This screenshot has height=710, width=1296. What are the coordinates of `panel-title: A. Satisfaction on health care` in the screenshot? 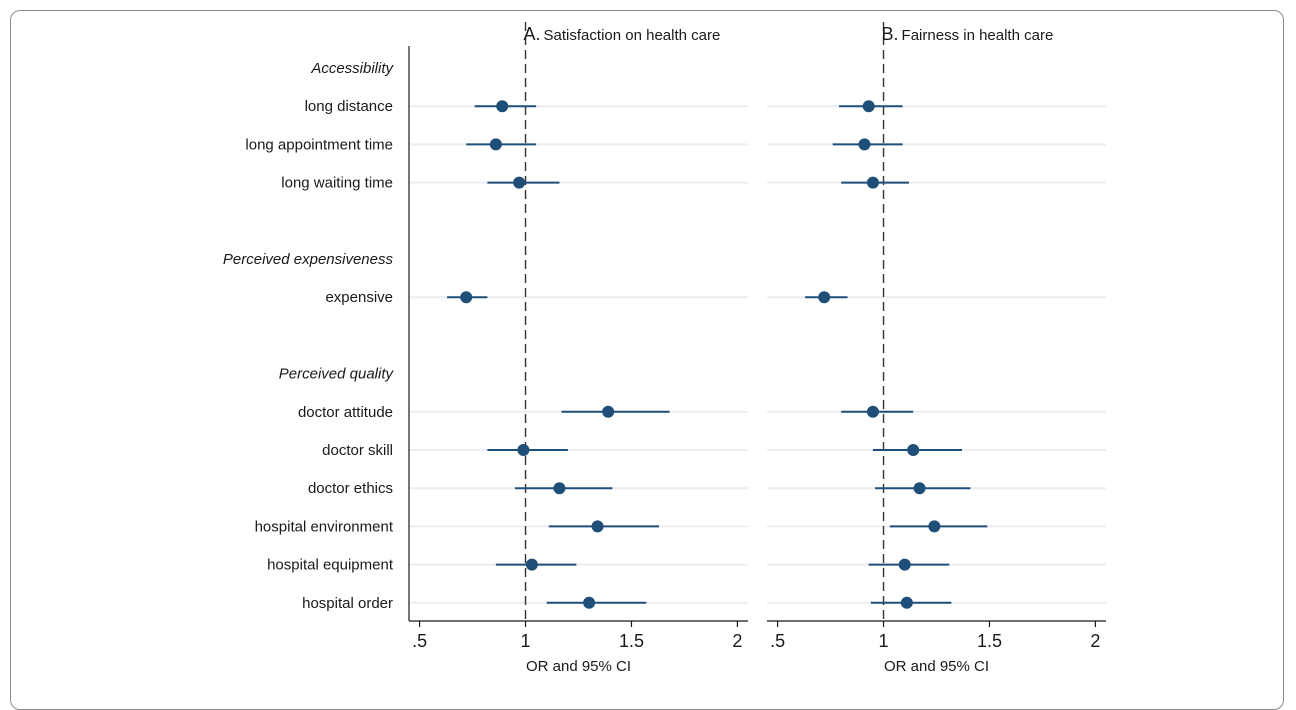 It's located at (622, 34).